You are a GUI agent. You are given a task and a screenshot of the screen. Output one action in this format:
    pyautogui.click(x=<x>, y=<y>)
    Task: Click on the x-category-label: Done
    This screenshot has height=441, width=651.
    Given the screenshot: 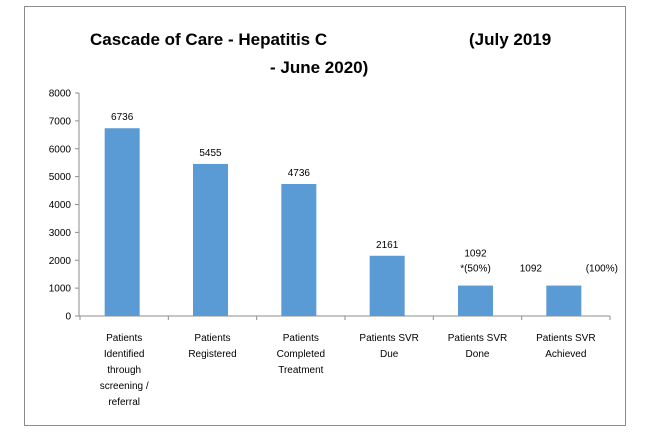 What is the action you would take?
    pyautogui.click(x=478, y=354)
    